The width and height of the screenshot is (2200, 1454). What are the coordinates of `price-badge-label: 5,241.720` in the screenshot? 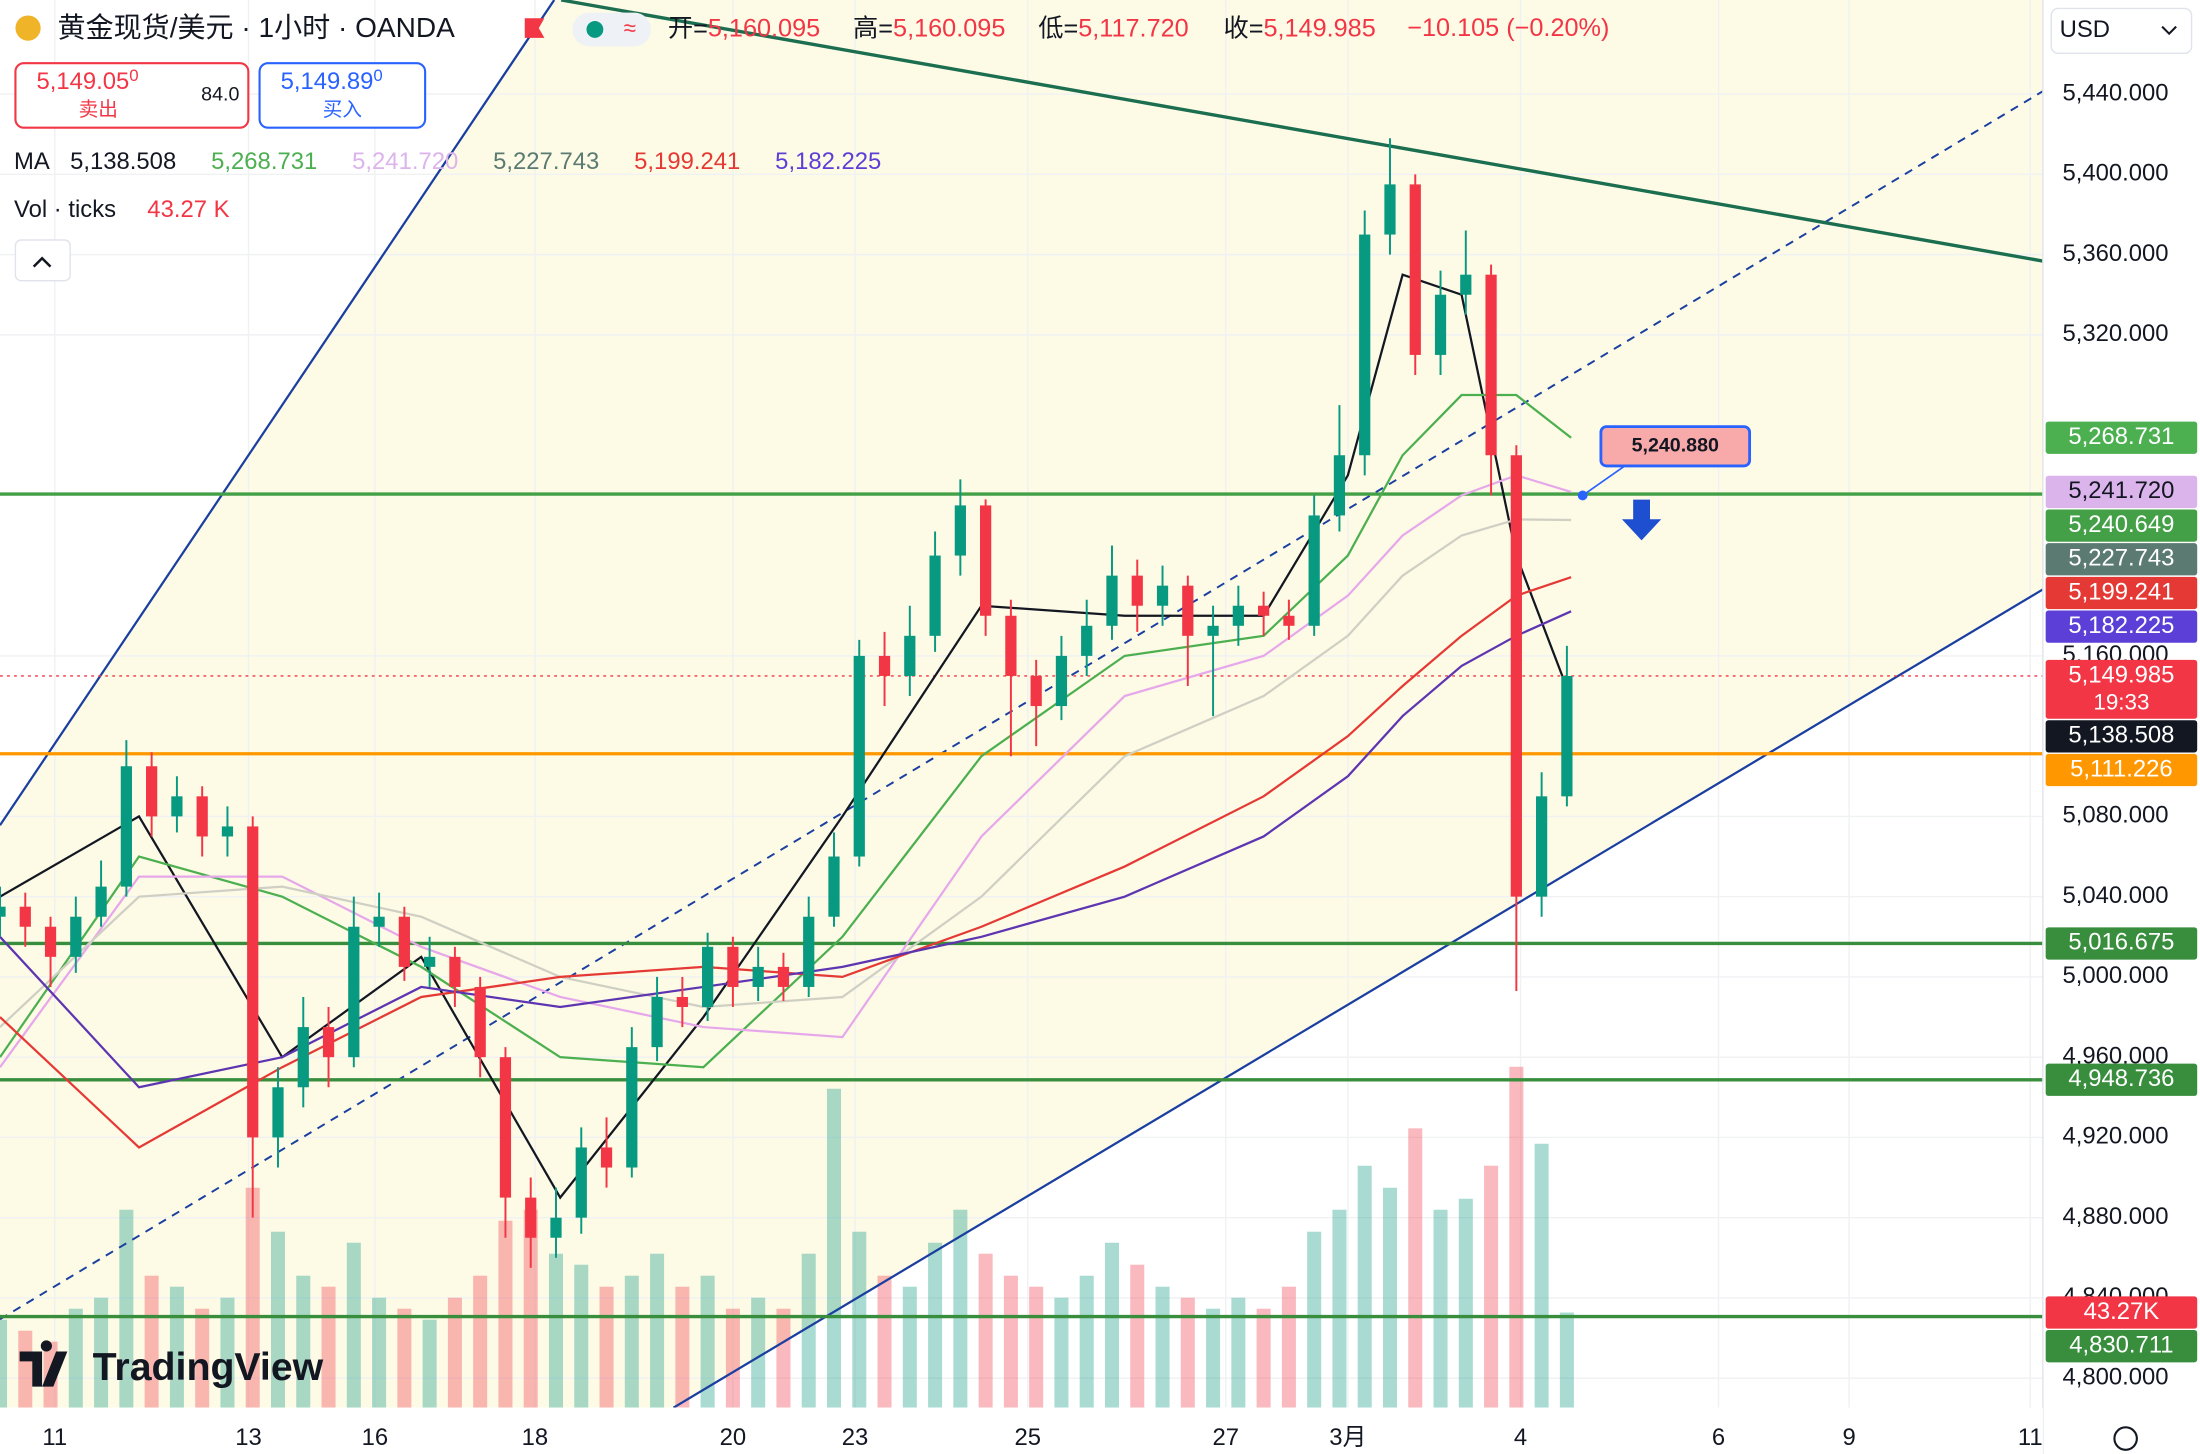 It's located at (2121, 490).